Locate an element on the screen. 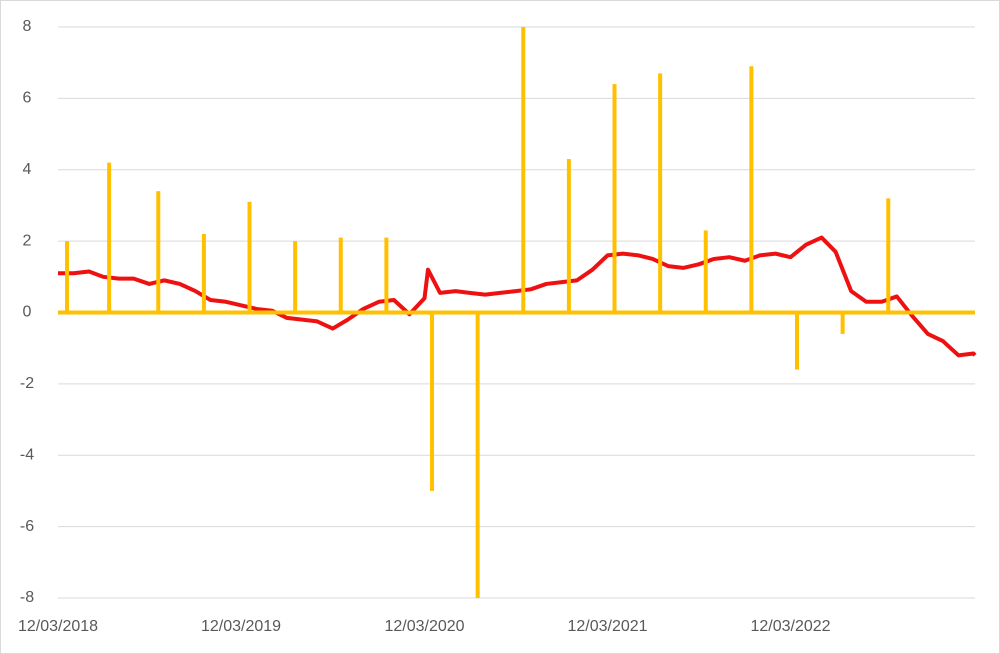 The width and height of the screenshot is (1000, 654). y-tick-label: -4 is located at coordinates (27, 454).